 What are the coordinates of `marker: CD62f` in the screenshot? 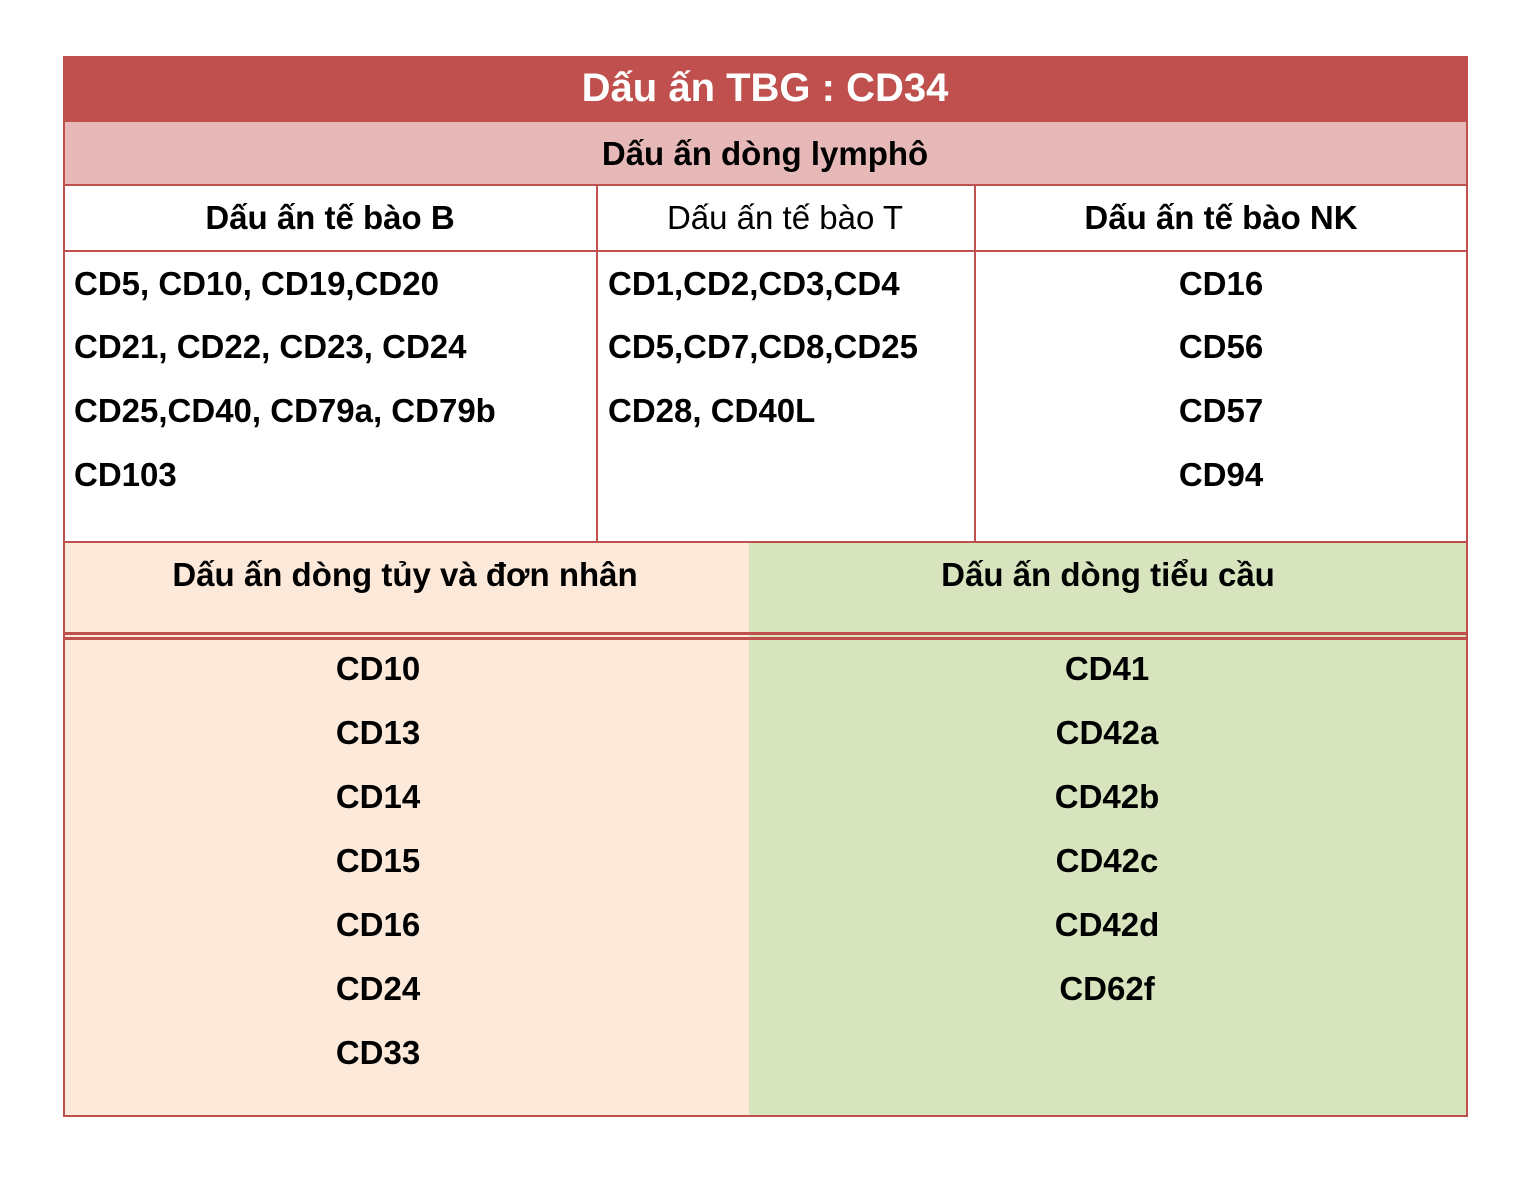 It's located at (1107, 988).